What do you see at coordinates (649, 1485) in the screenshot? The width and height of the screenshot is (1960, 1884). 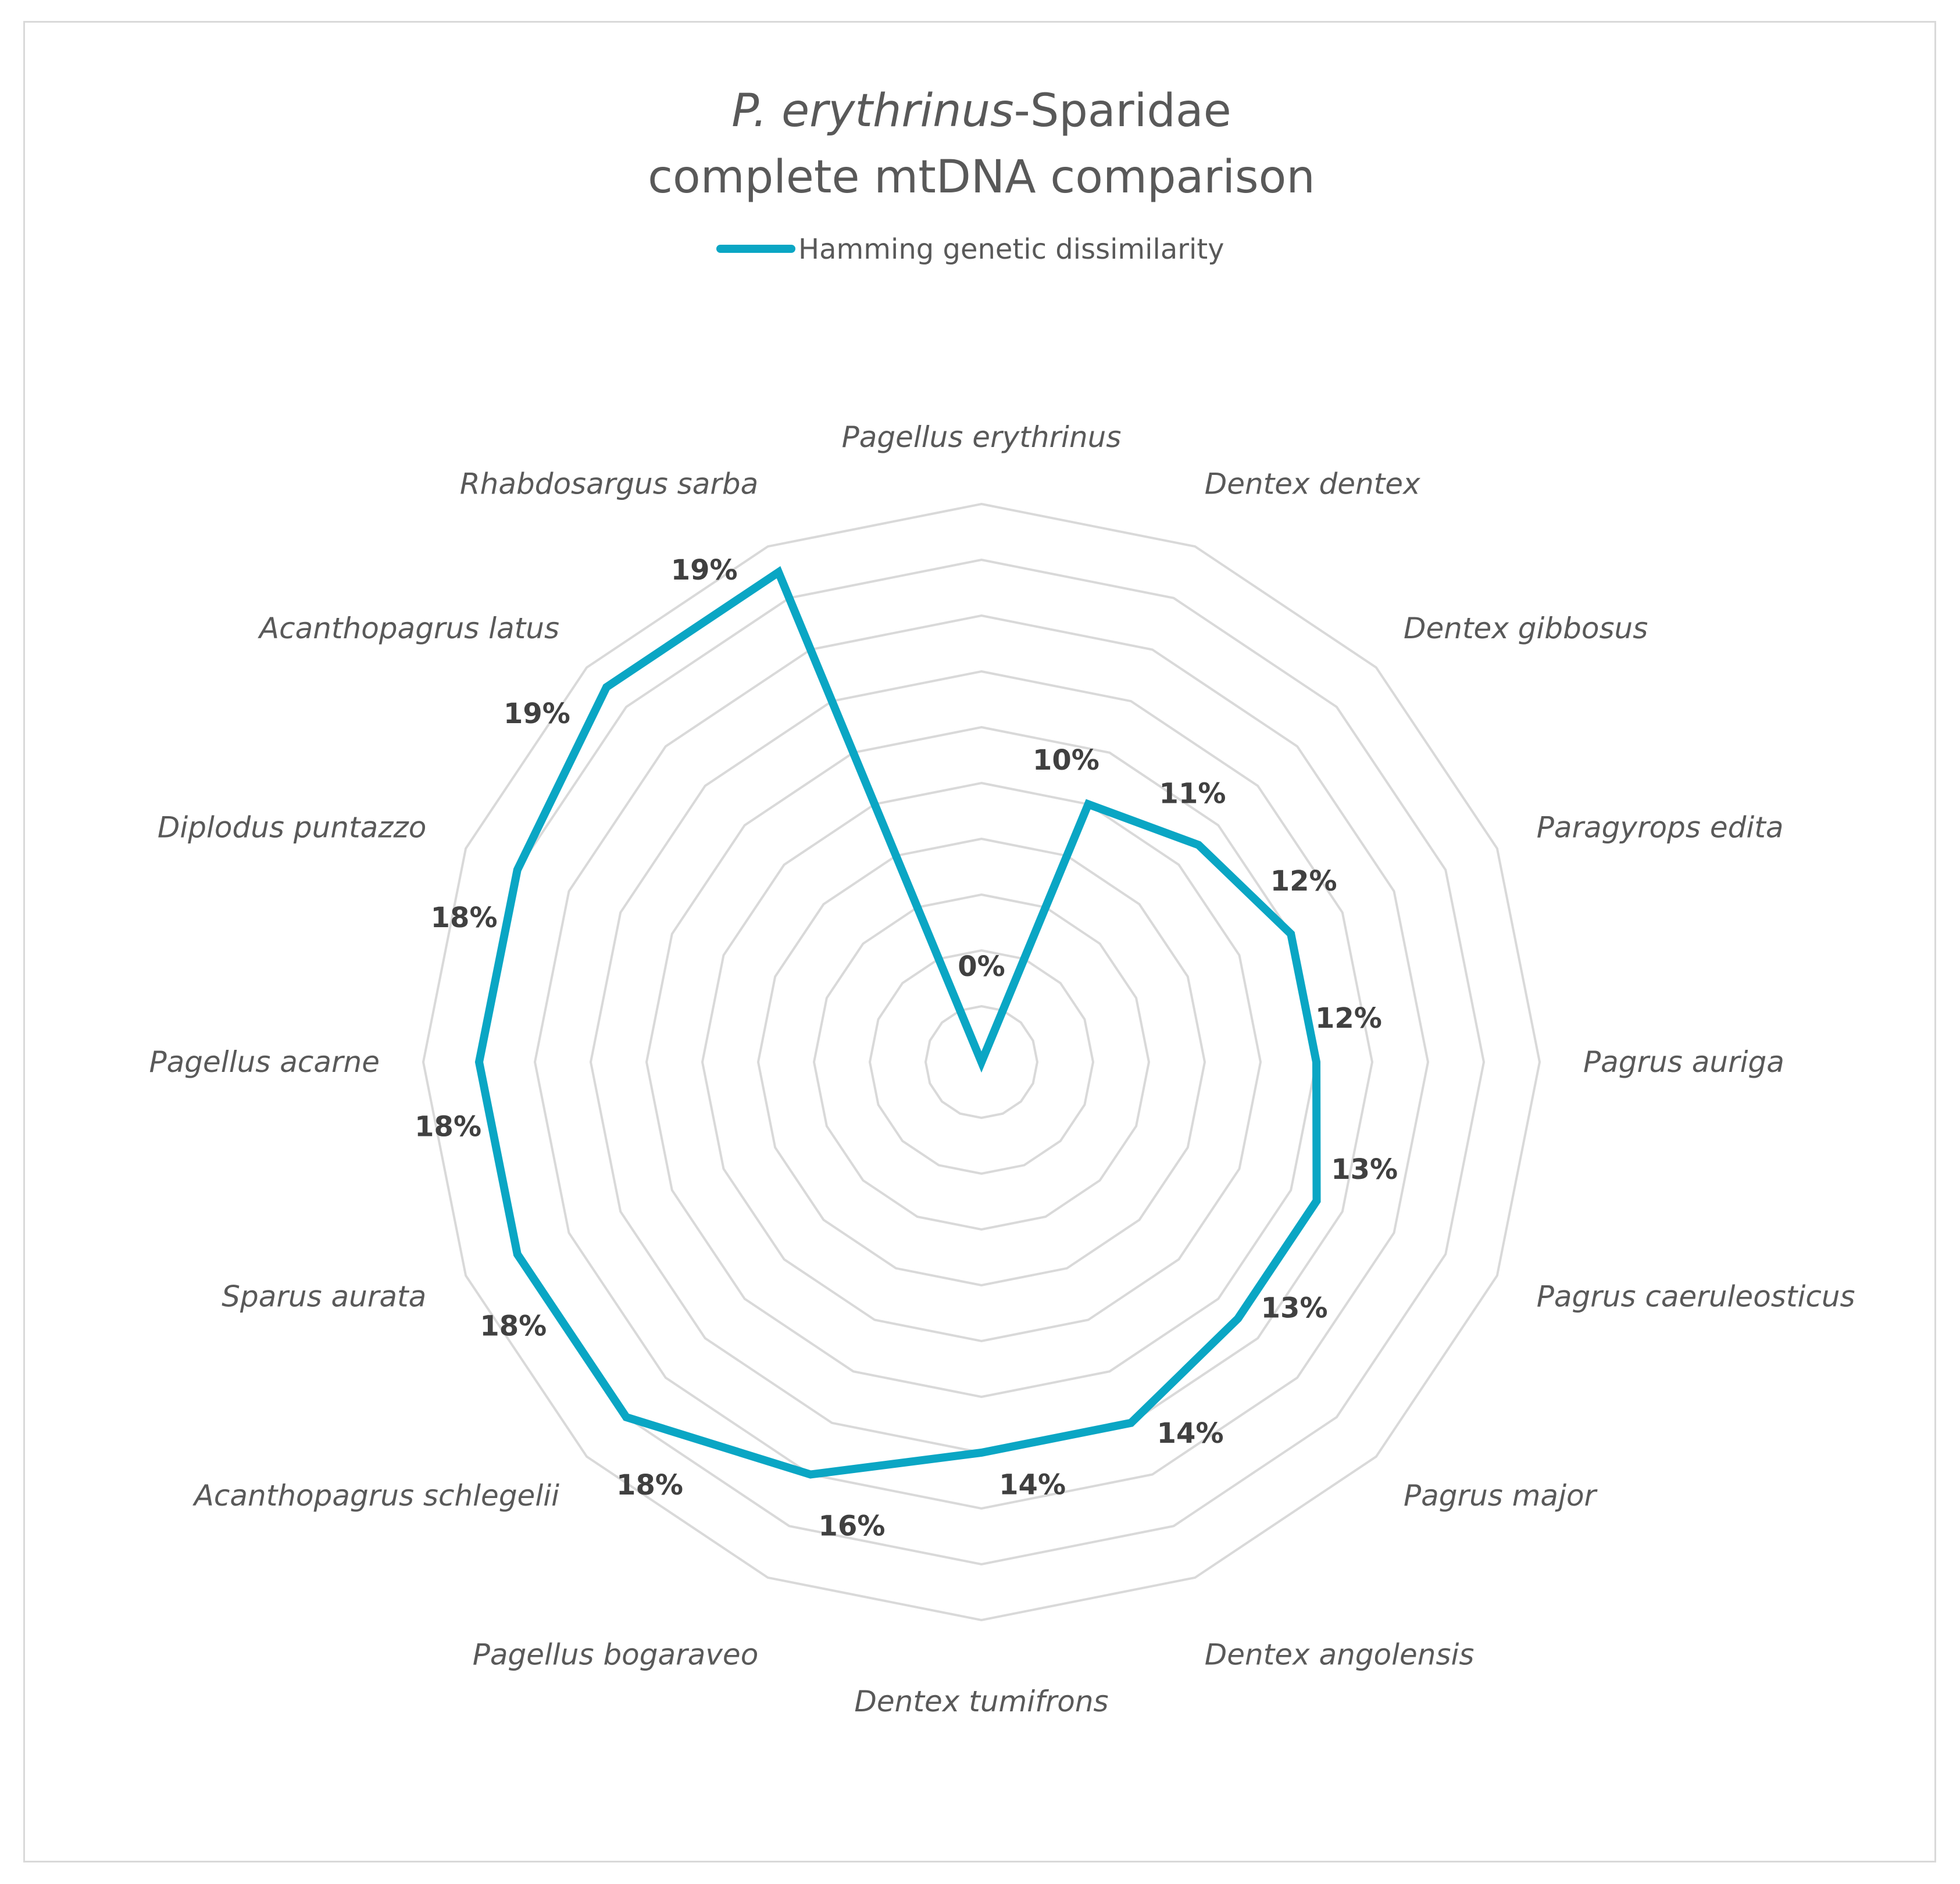 I see `data-label-10: 18%` at bounding box center [649, 1485].